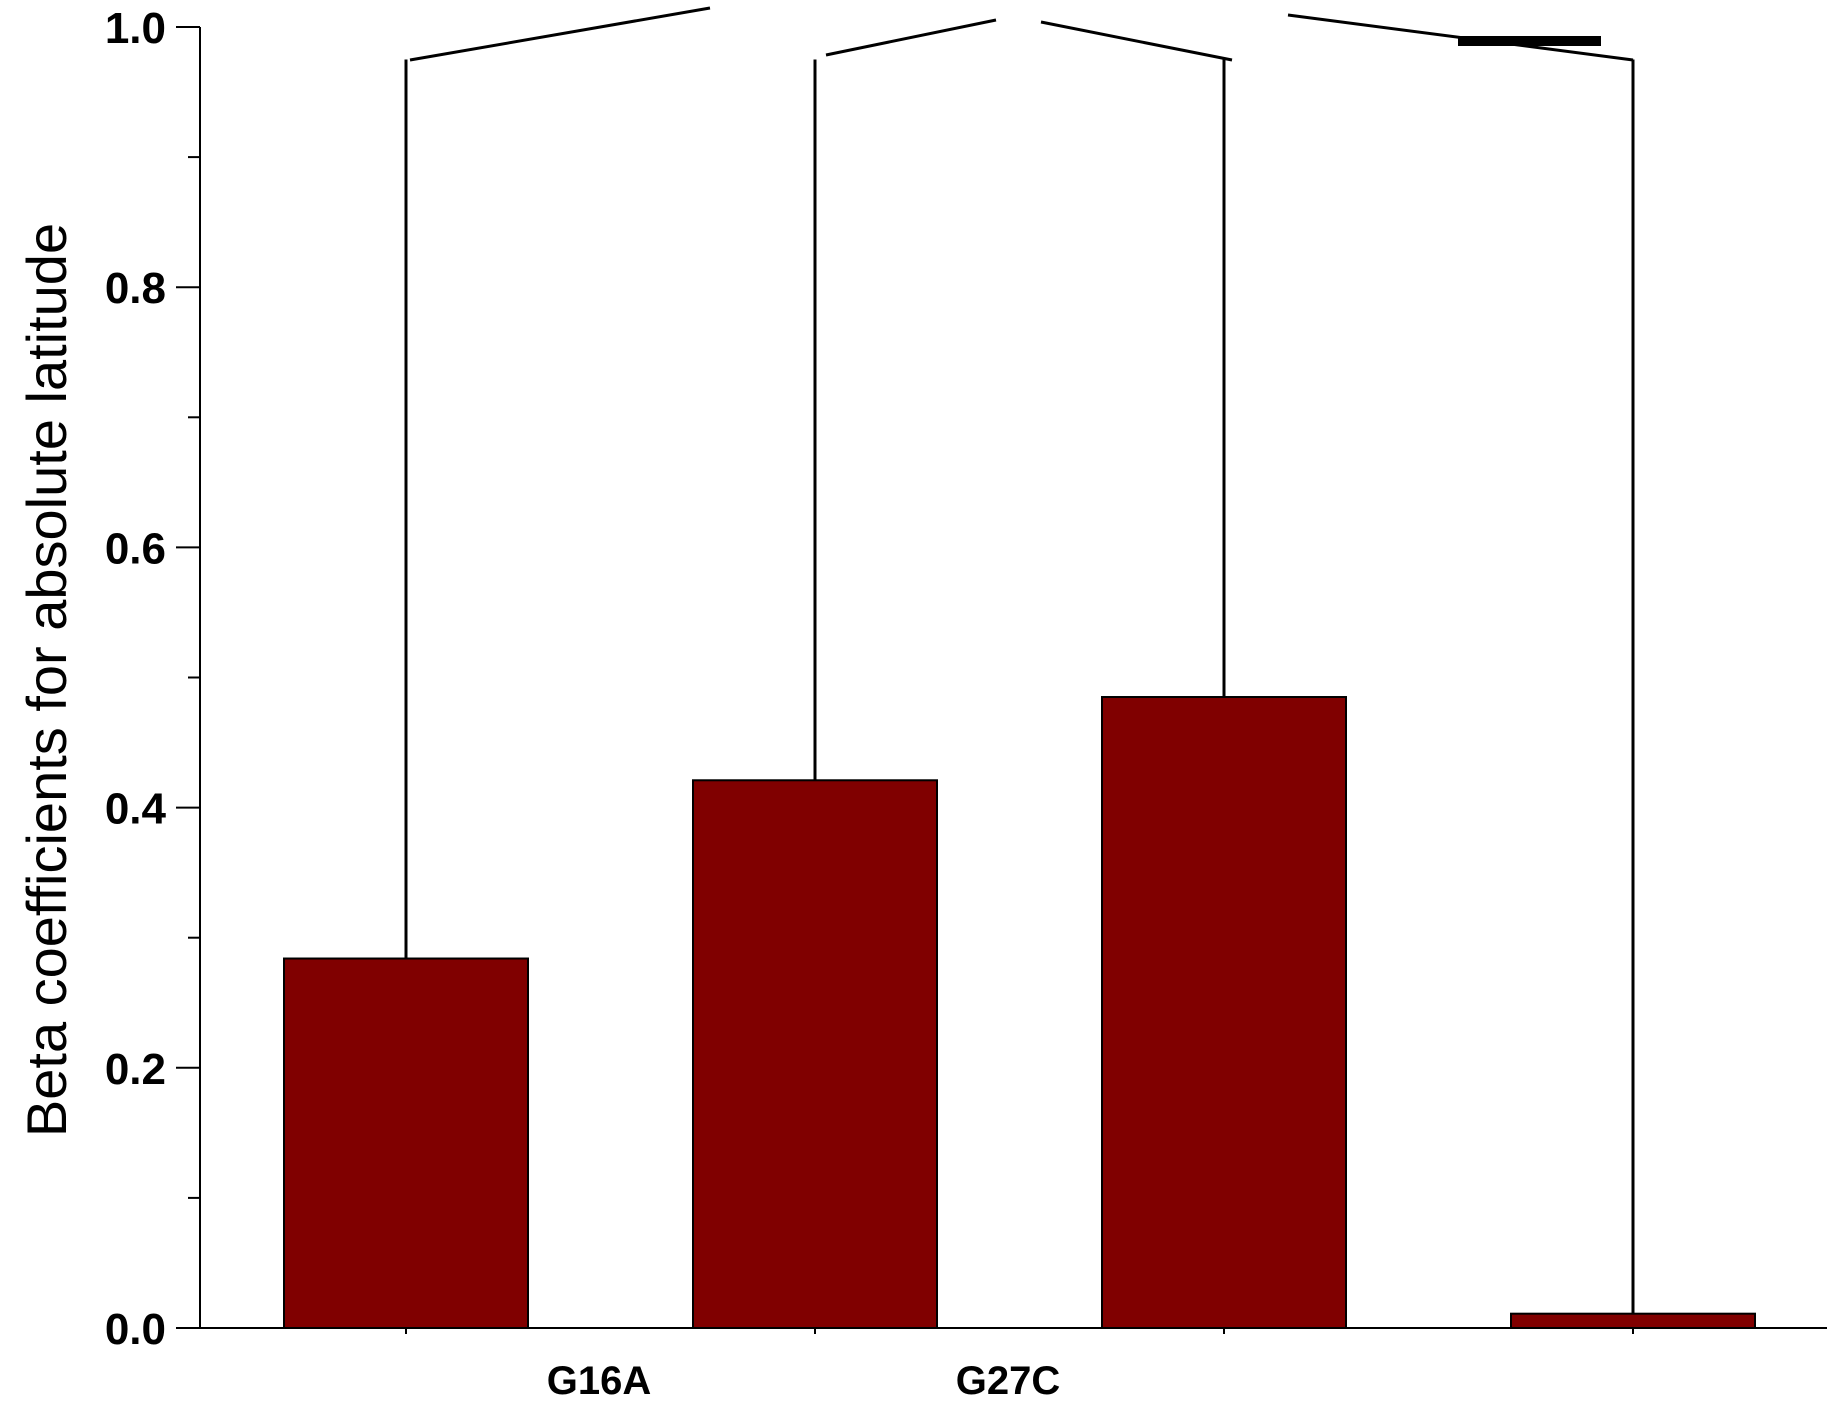 This screenshot has width=1827, height=1403. I want to click on y-axis-title: Beta coefficients for absolute latitude, so click(46, 680).